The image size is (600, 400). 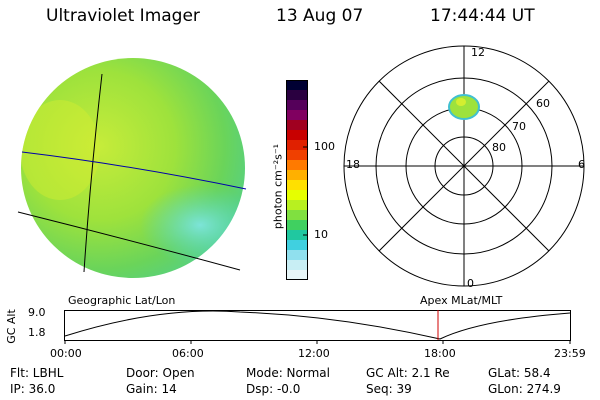 What do you see at coordinates (570, 353) in the screenshot?
I see `x-tick-2359: 23:59` at bounding box center [570, 353].